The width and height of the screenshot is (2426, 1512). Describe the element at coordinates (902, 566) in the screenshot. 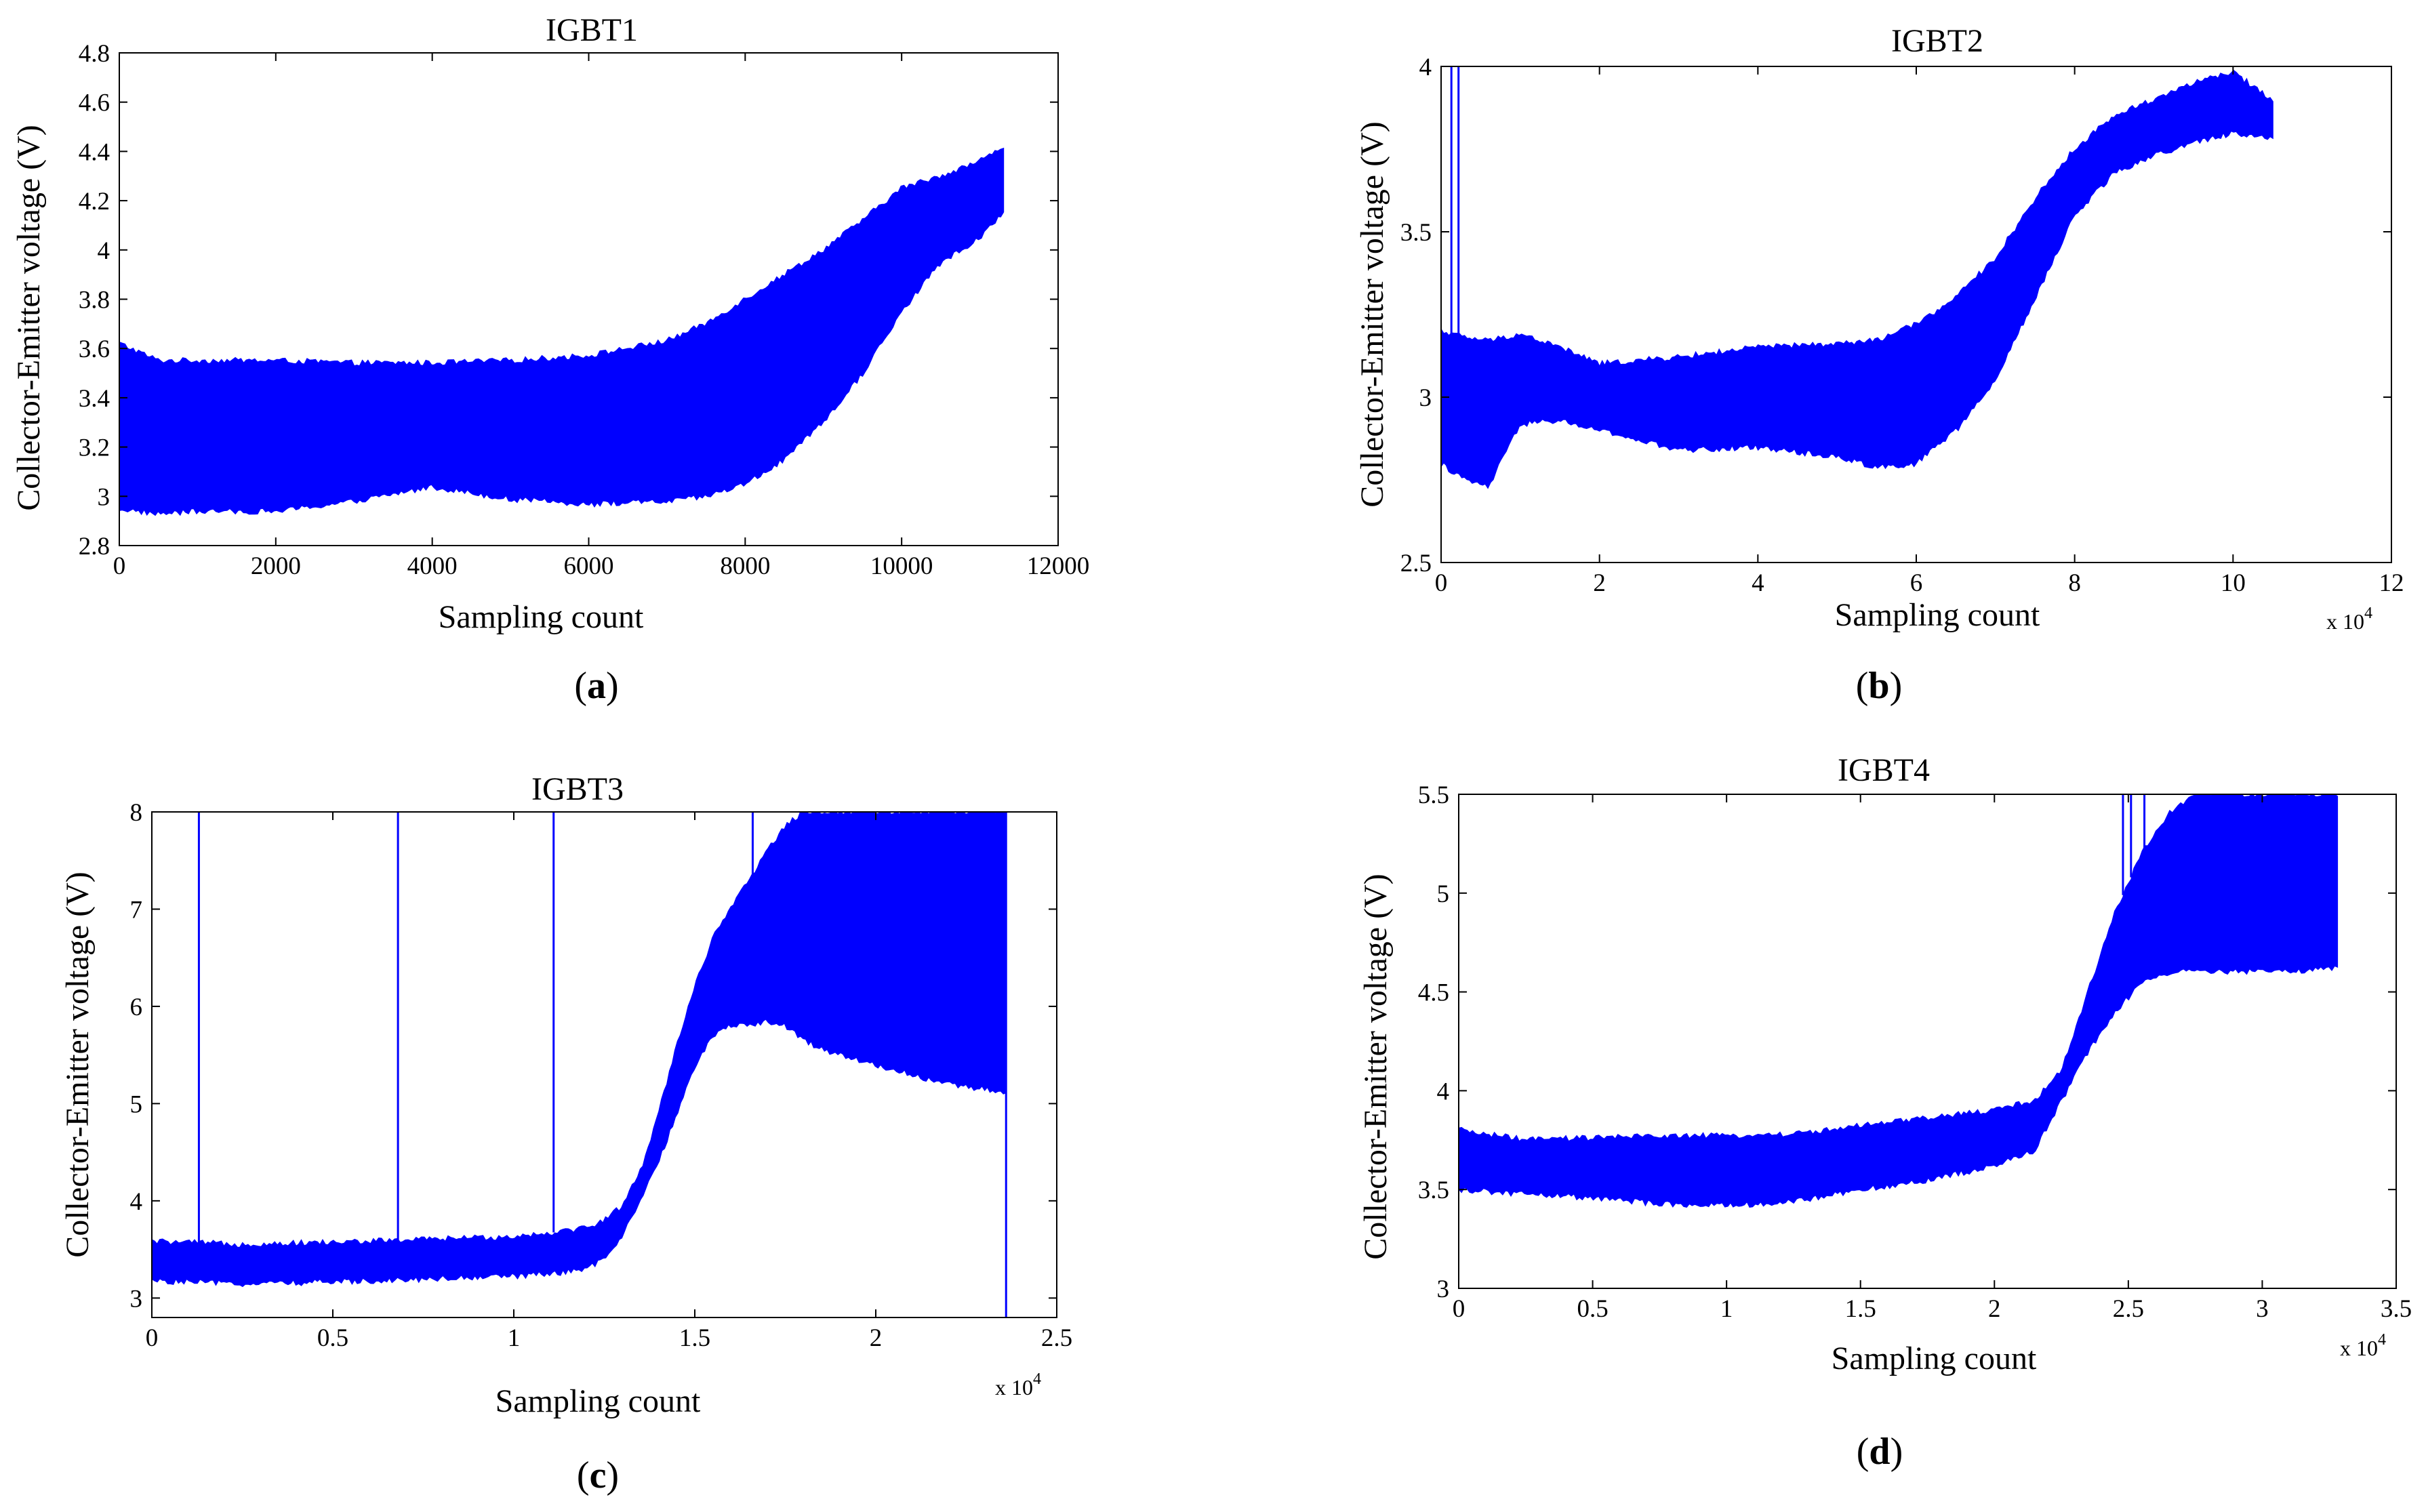

I see `x-tick-label: 10000` at that location.